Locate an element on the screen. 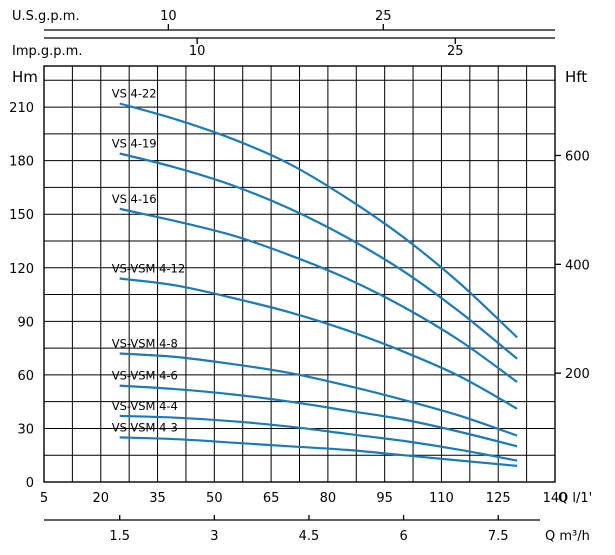 The height and width of the screenshot is (555, 615). x-lmin-tick-label: 140 is located at coordinates (555, 498).